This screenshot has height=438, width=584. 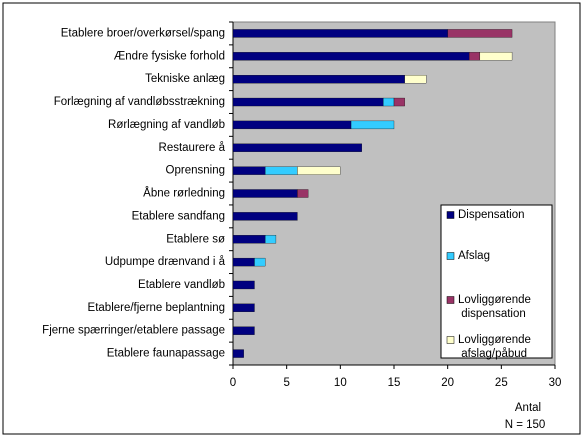 I want to click on x-tick-label: 10, so click(x=340, y=383).